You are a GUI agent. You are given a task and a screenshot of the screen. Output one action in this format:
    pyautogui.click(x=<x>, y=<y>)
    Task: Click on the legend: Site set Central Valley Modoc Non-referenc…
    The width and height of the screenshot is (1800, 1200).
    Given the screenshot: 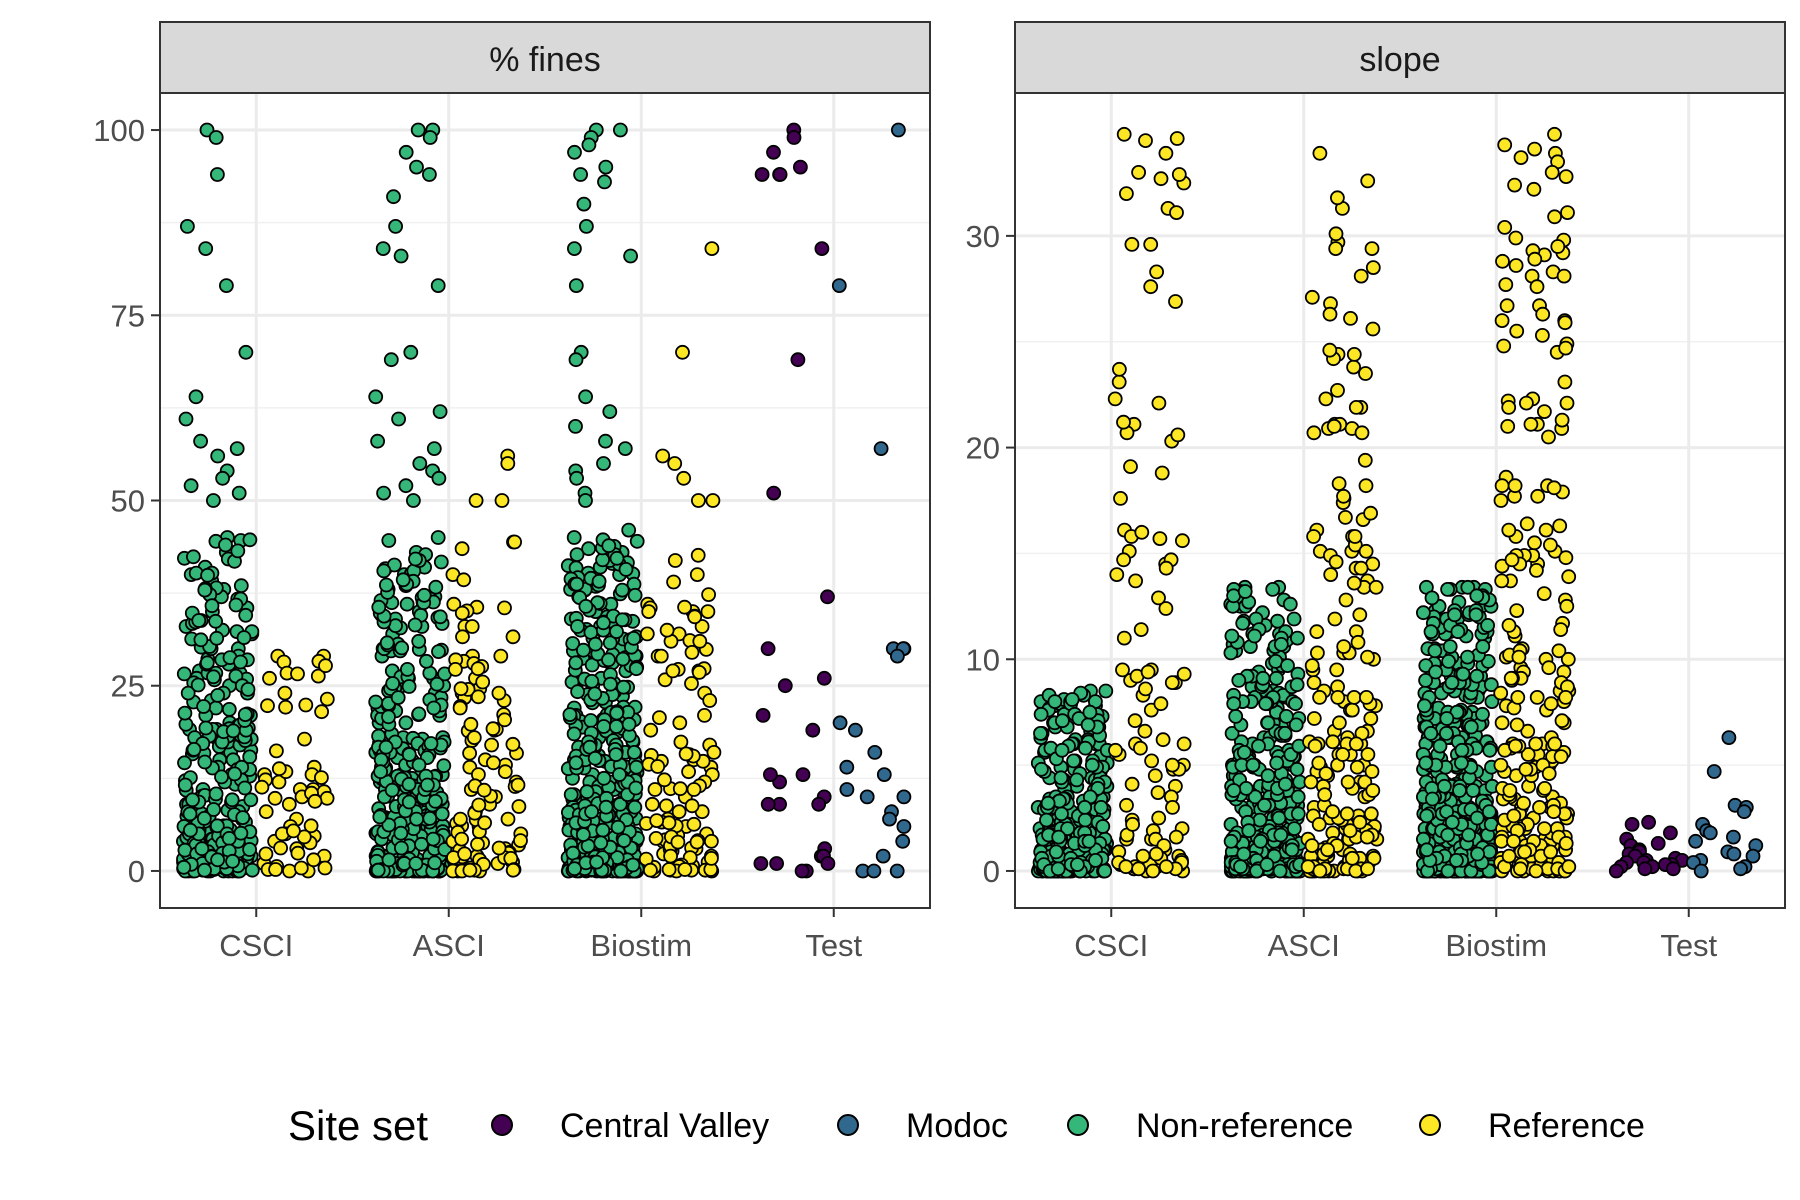 What is the action you would take?
    pyautogui.click(x=966, y=1125)
    